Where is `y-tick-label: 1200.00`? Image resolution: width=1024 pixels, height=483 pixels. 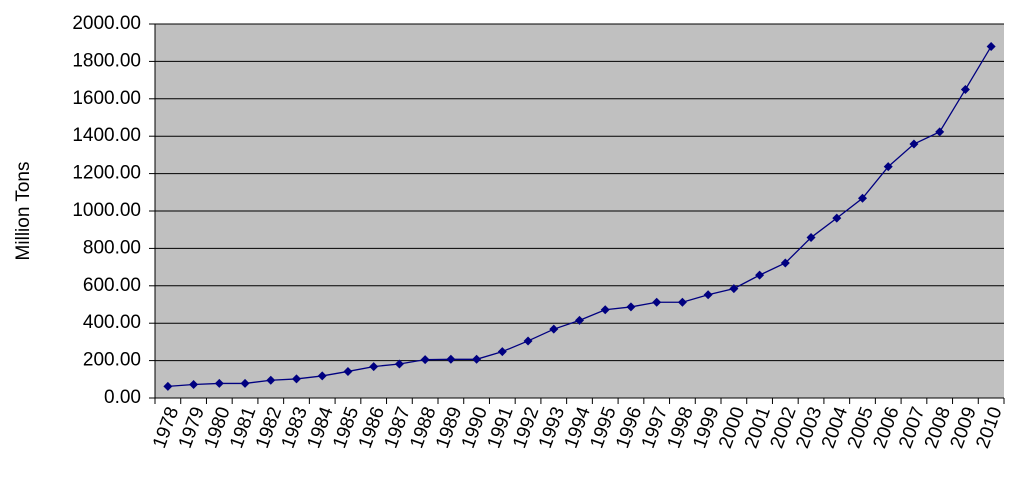 y-tick-label: 1200.00 is located at coordinates (106, 173).